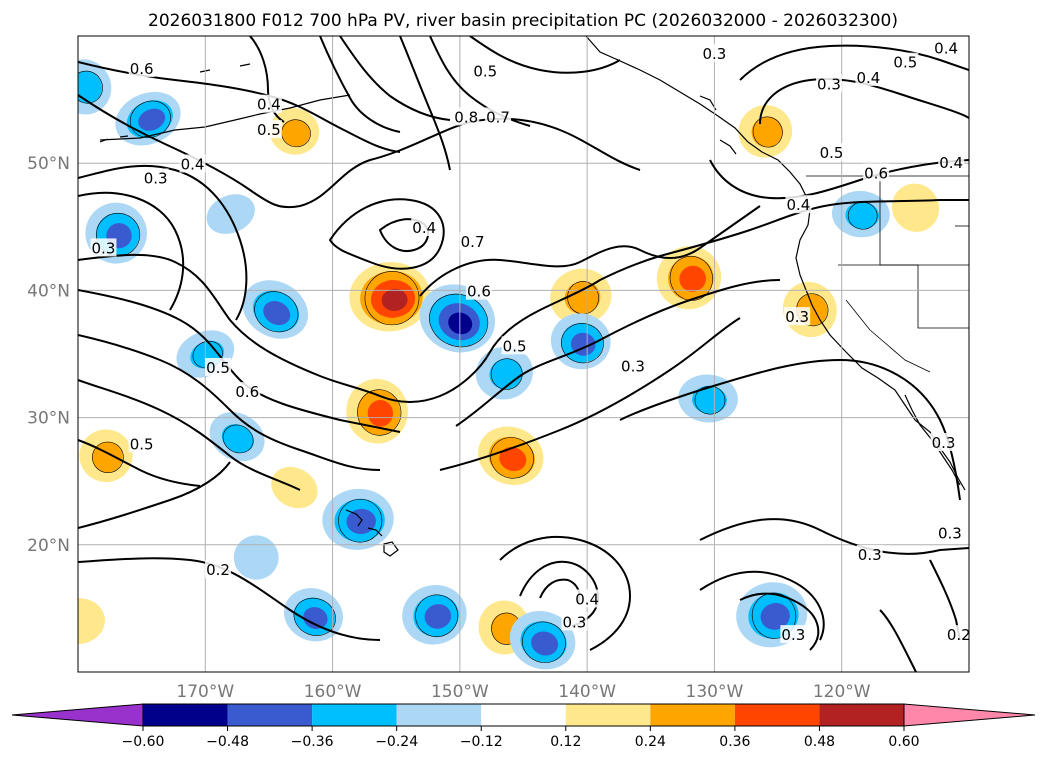 This screenshot has height=765, width=1047. Describe the element at coordinates (819, 742) in the screenshot. I see `colorbar-tick-label: 0.48` at that location.